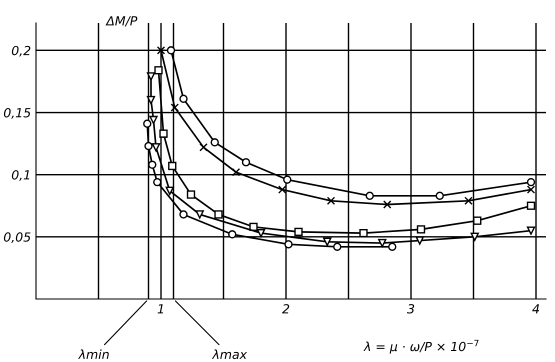 The height and width of the screenshot is (362, 555). What do you see at coordinates (420, 347) in the screenshot?
I see `x-axis-title: λ = μ · ω/P × 10$^{−7}$` at bounding box center [420, 347].